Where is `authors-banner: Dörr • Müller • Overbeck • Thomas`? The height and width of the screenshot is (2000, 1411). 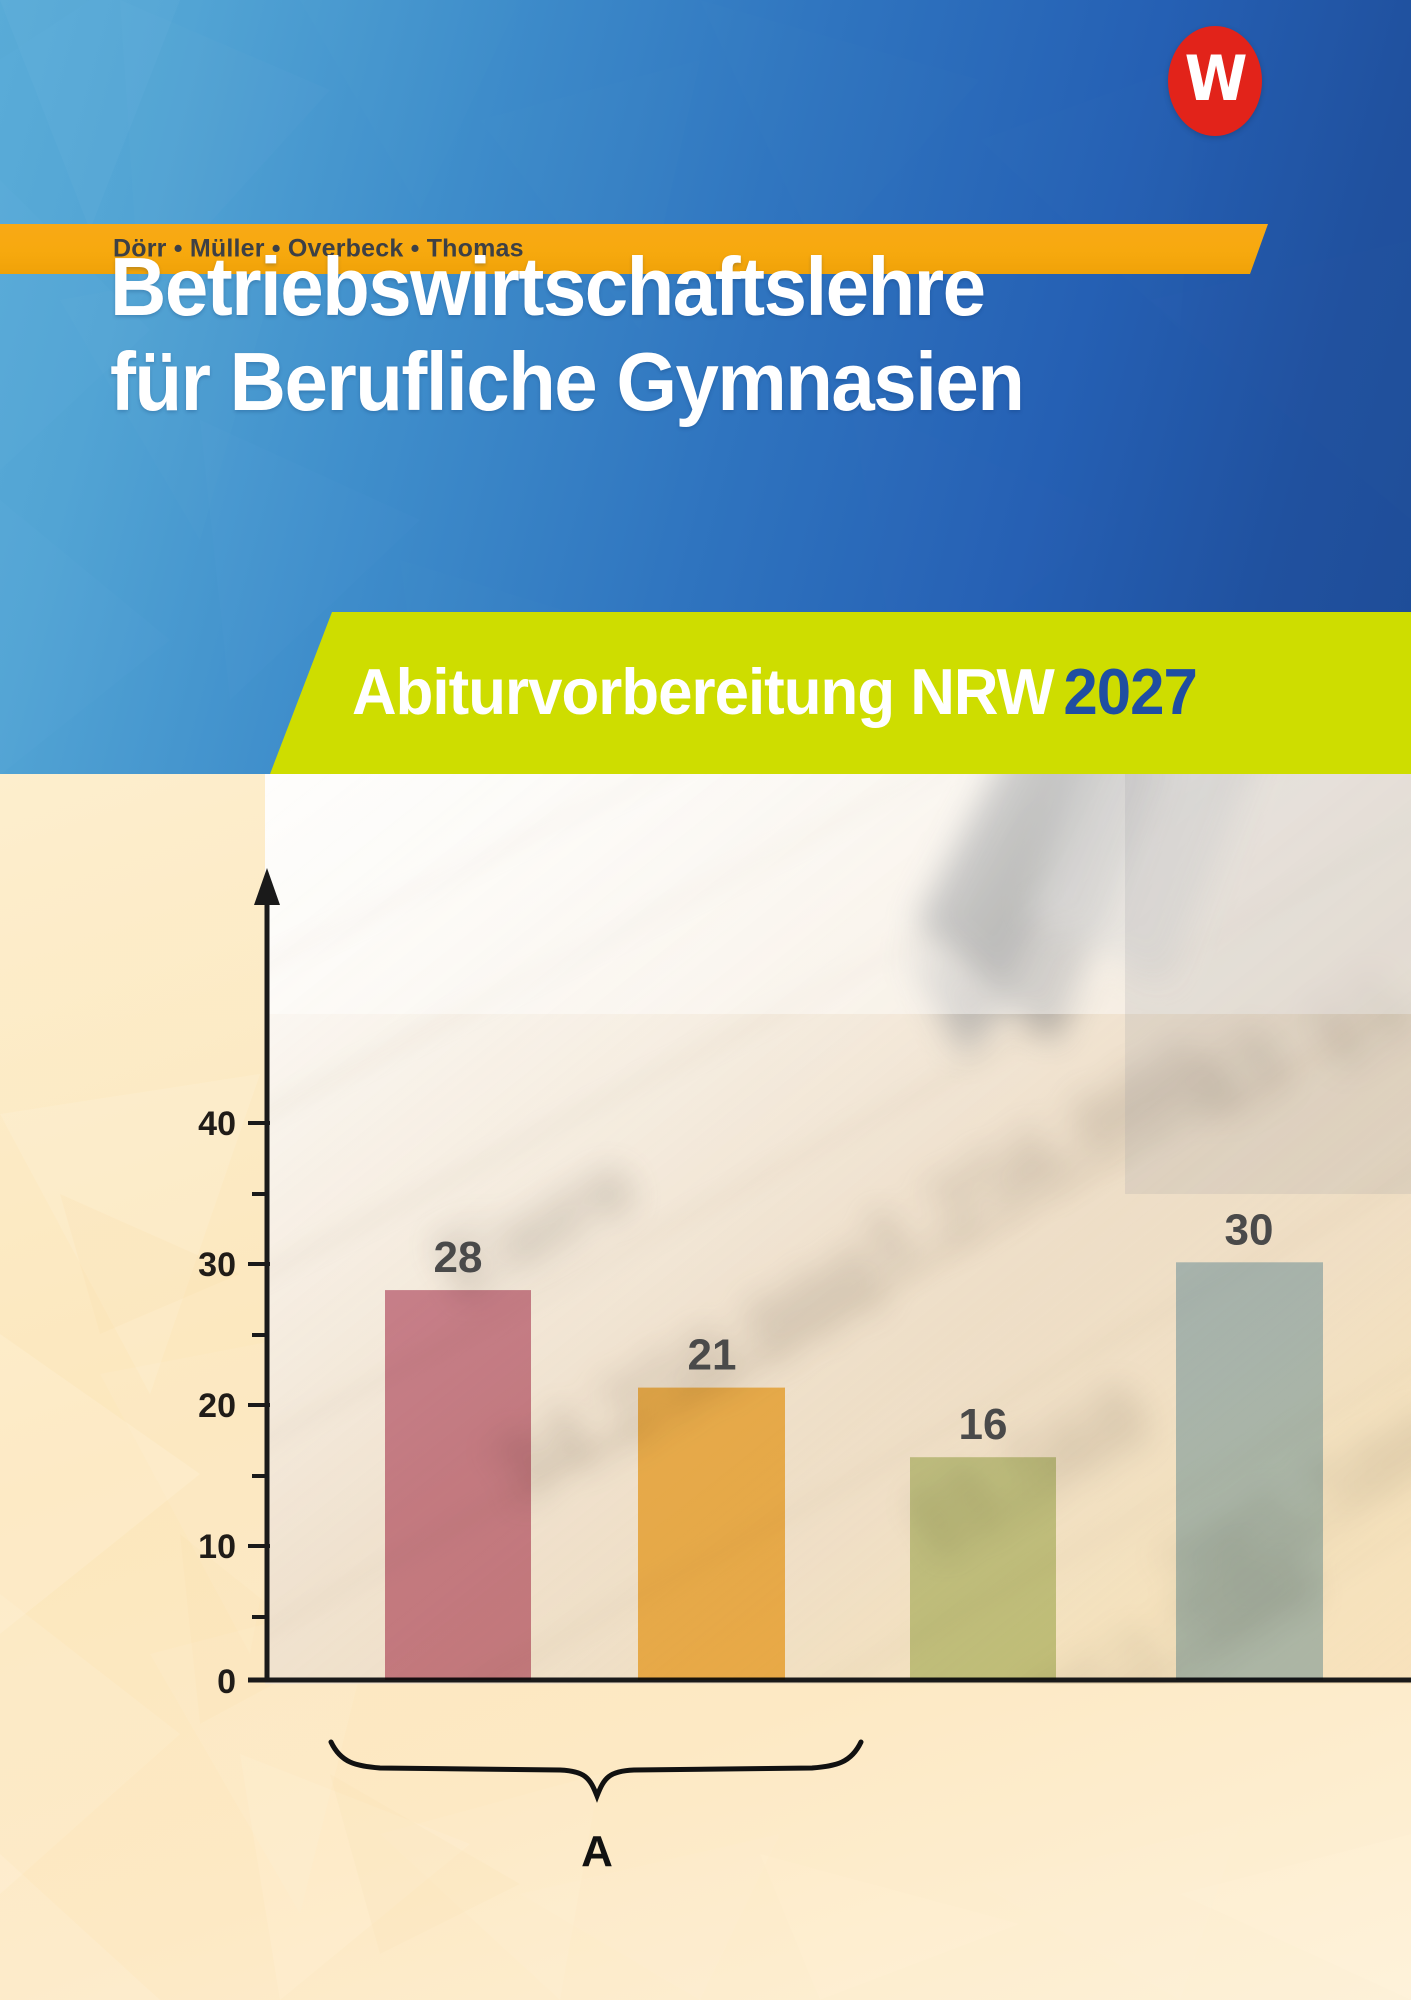
authors-banner: Dörr • Müller • Overbeck • Thomas is located at coordinates (634, 249).